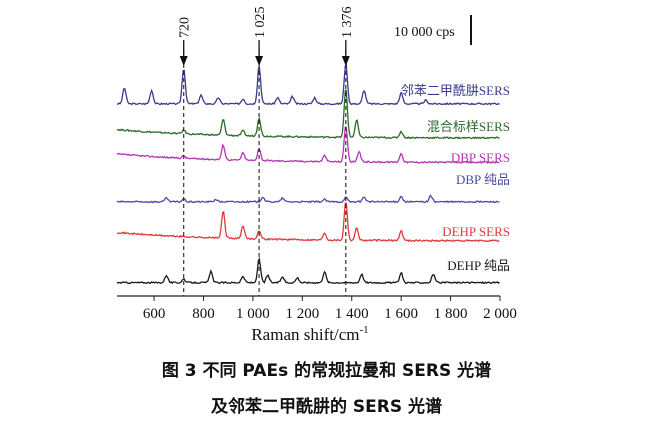 The image size is (653, 424). Describe the element at coordinates (347, 23) in the screenshot. I see `marker-label: 1 376` at that location.